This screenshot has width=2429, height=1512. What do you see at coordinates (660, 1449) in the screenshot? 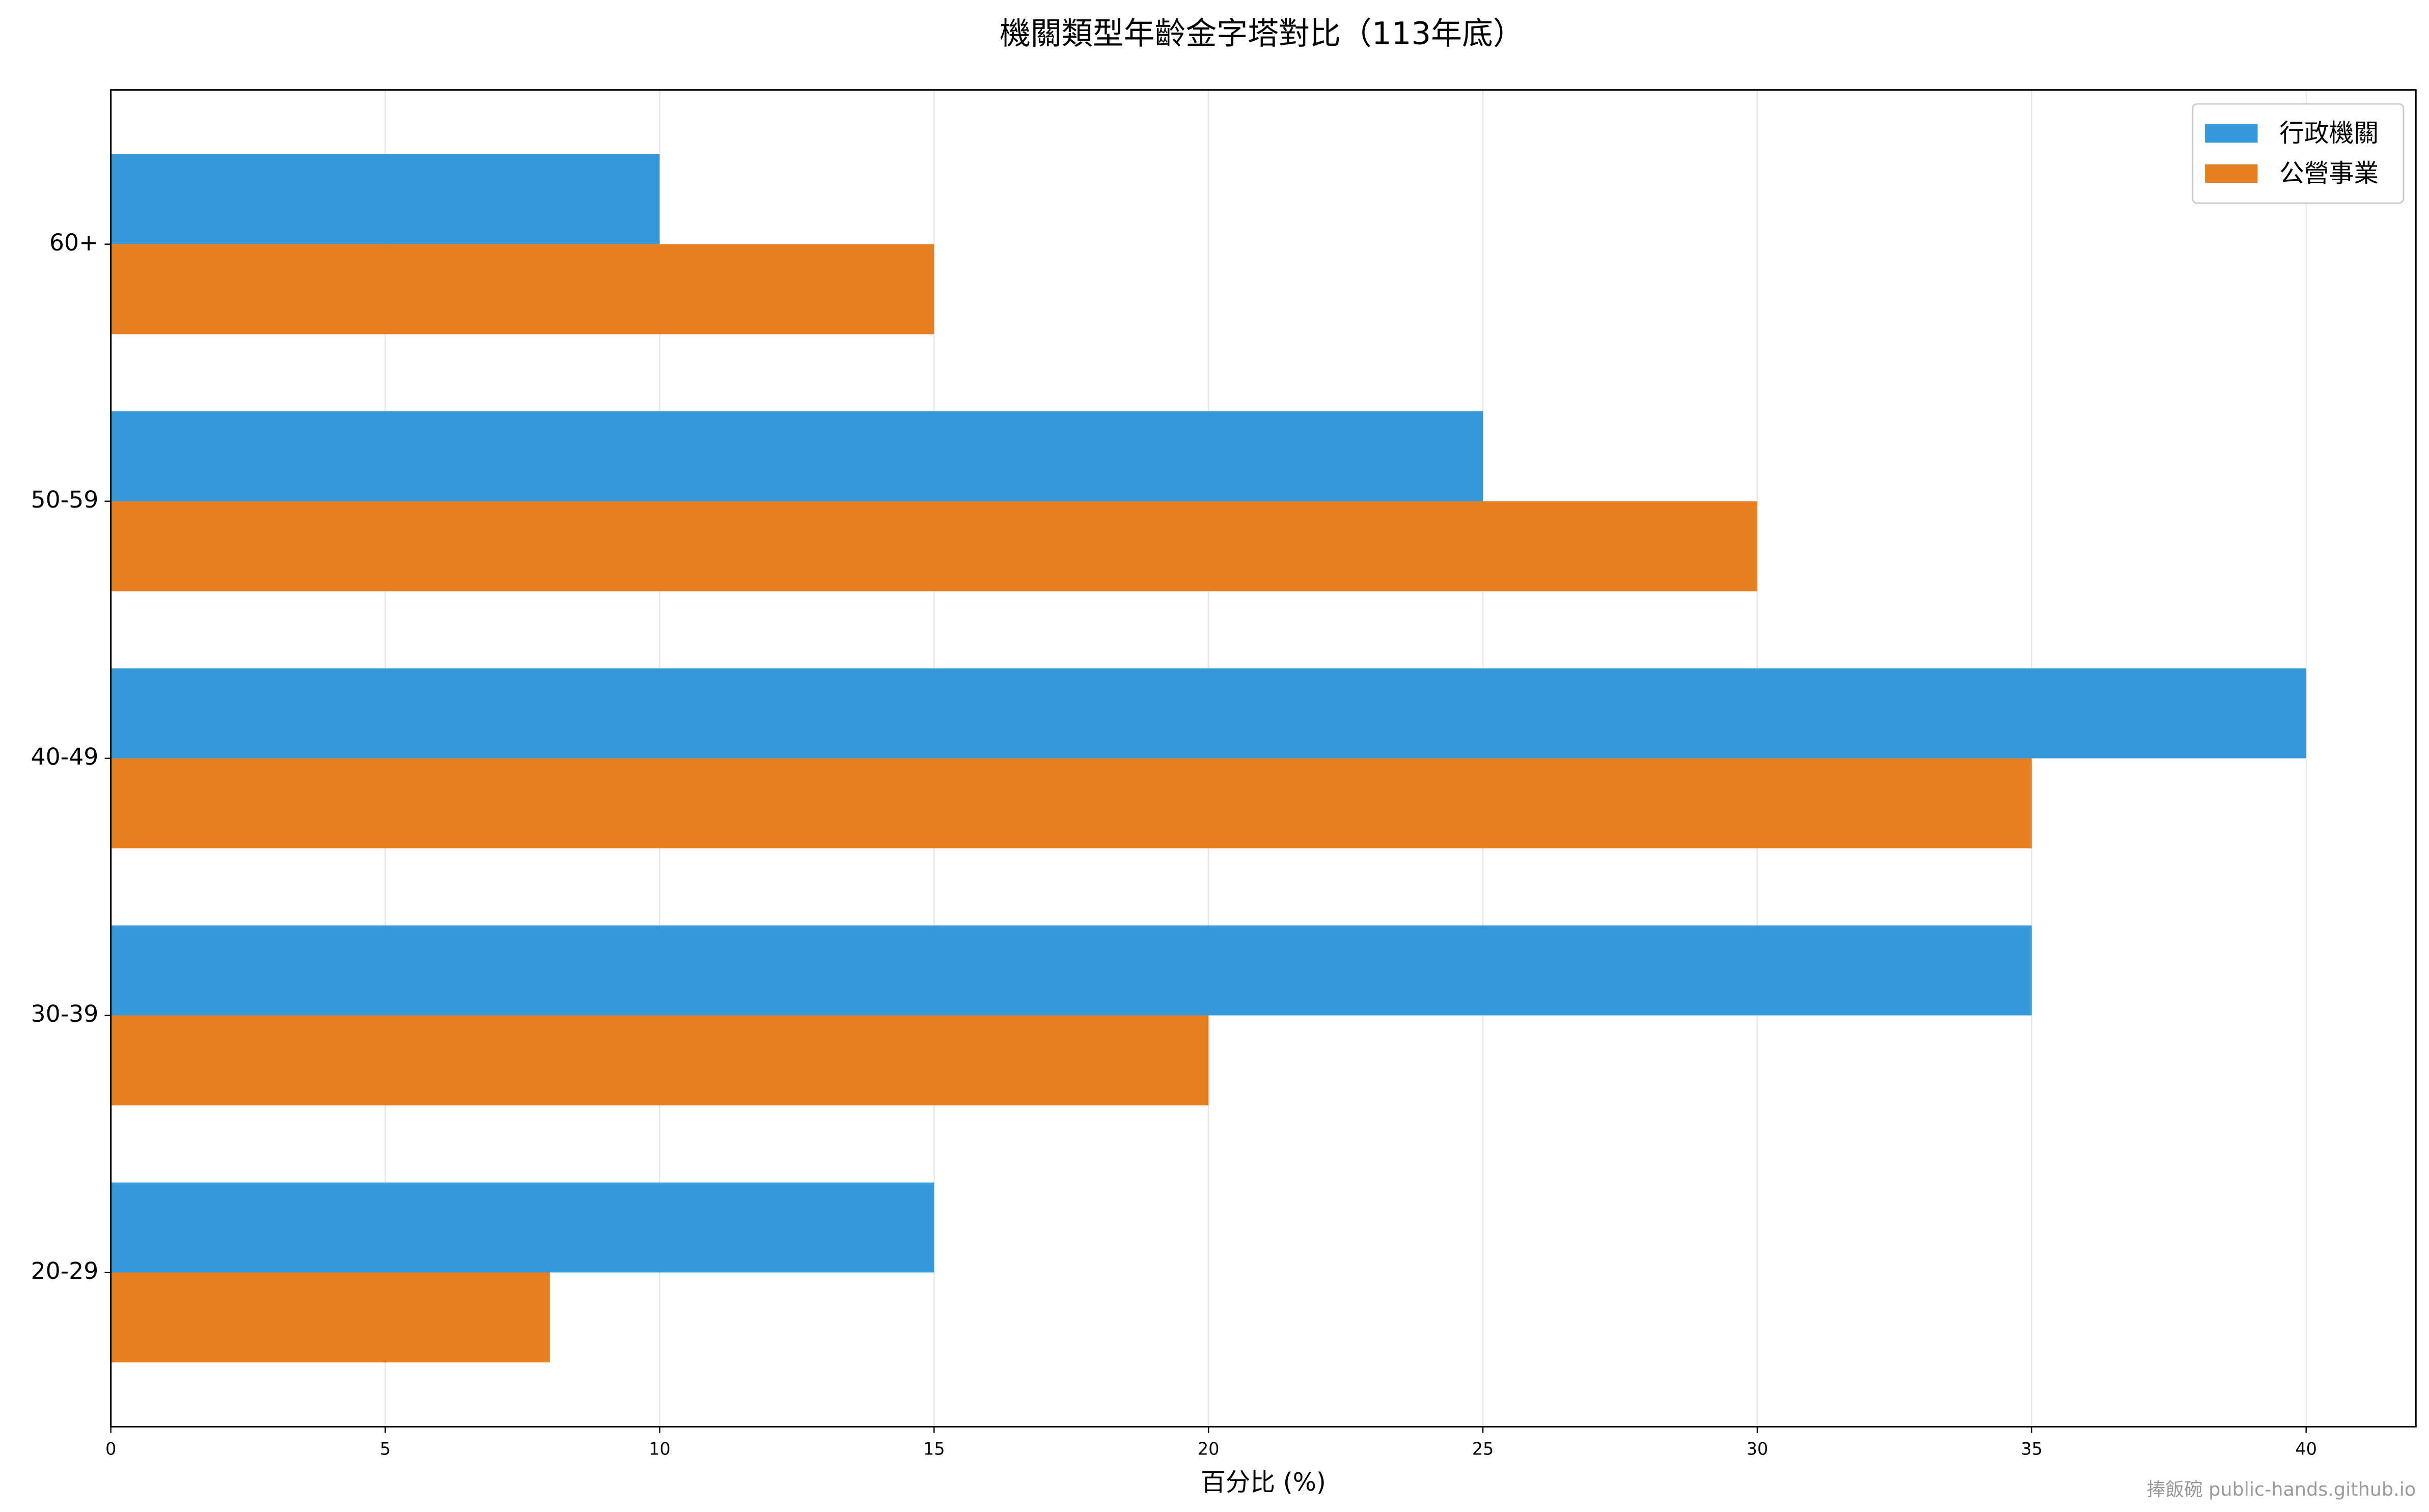
I see `x-tick-label: 10` at bounding box center [660, 1449].